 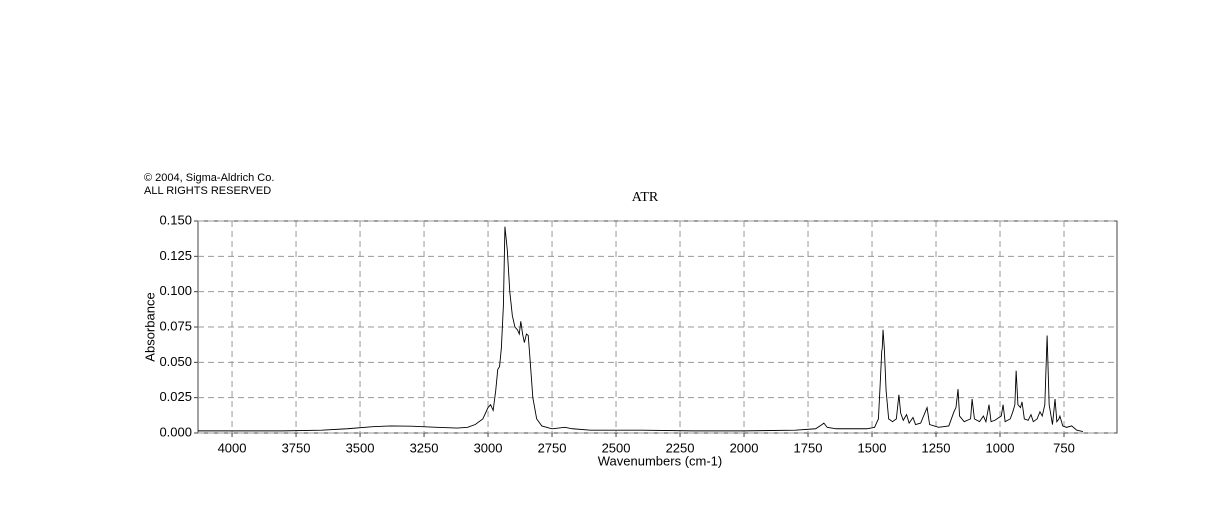 What do you see at coordinates (660, 460) in the screenshot?
I see `x-axis-label: Wavenumbers (cm-1)` at bounding box center [660, 460].